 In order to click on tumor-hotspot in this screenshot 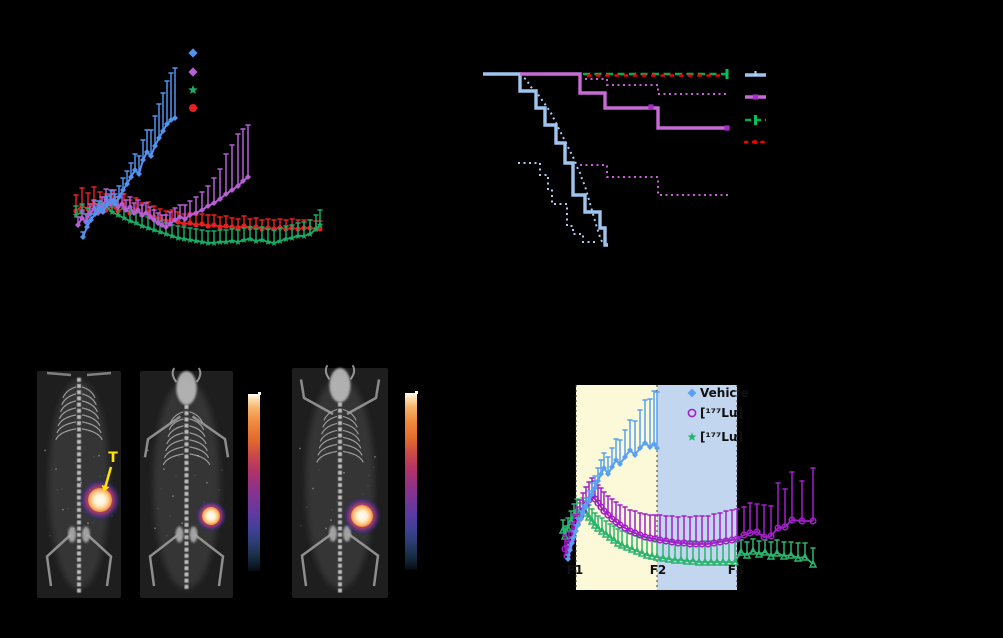, I will do `click(100, 500)`.